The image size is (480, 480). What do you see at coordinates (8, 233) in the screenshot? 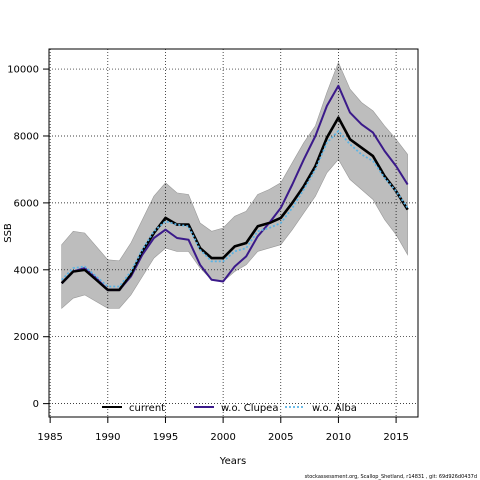
I see `y-axis-title: SSB` at bounding box center [8, 233].